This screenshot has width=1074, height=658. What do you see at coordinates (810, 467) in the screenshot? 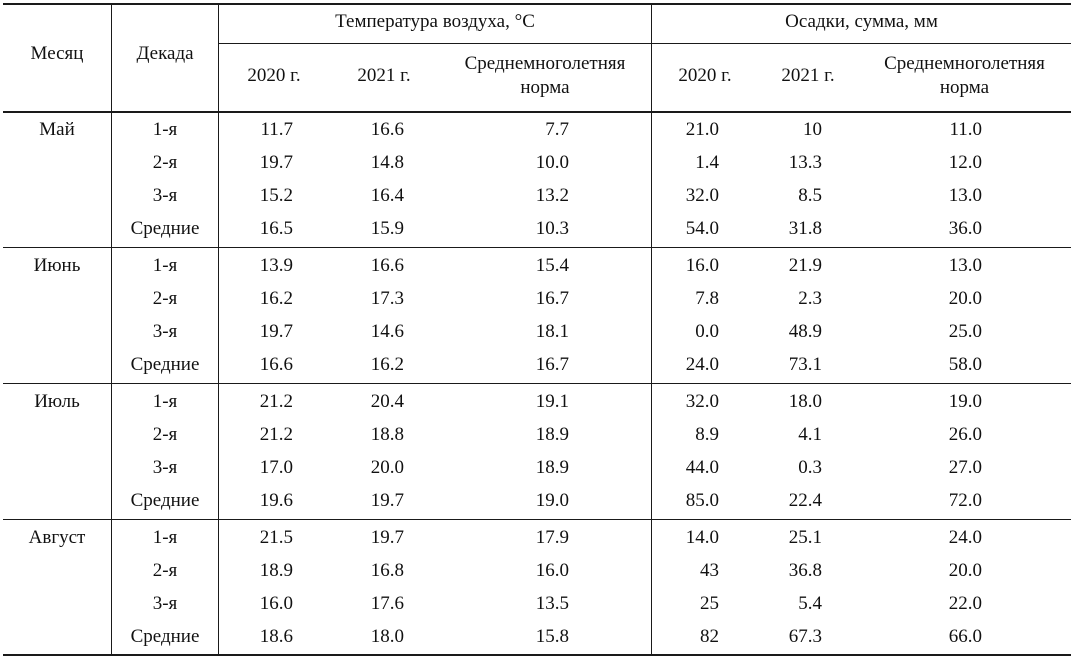
I see `cell-precip-2021: 0.3` at bounding box center [810, 467].